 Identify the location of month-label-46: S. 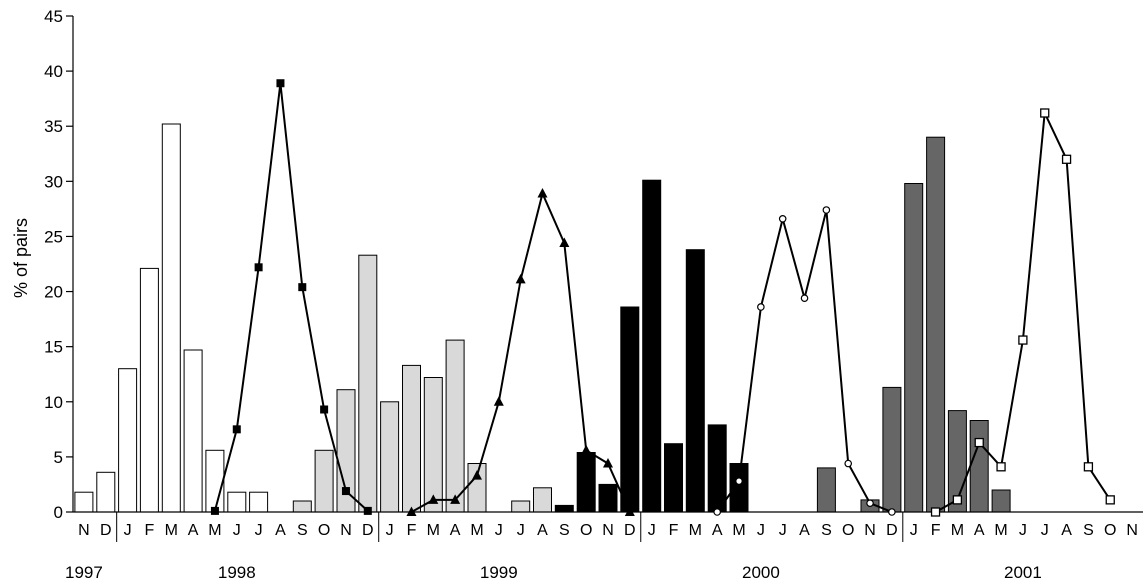
(1088, 530).